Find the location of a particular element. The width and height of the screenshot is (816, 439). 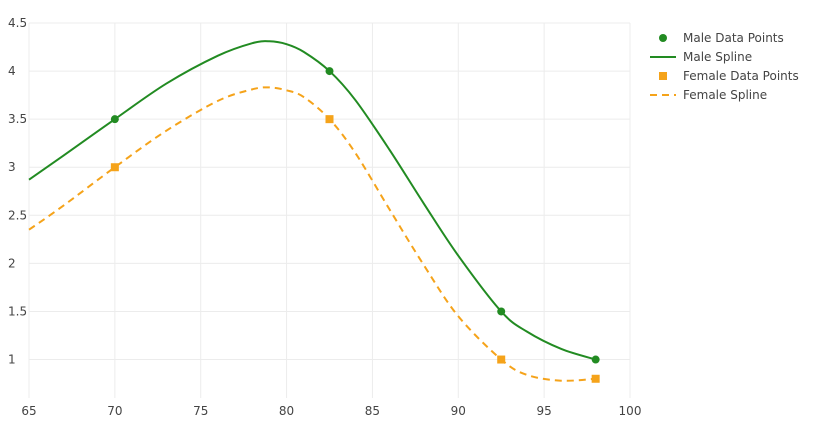

legend-item-male-spline: Male Spline is located at coordinates (701, 57).